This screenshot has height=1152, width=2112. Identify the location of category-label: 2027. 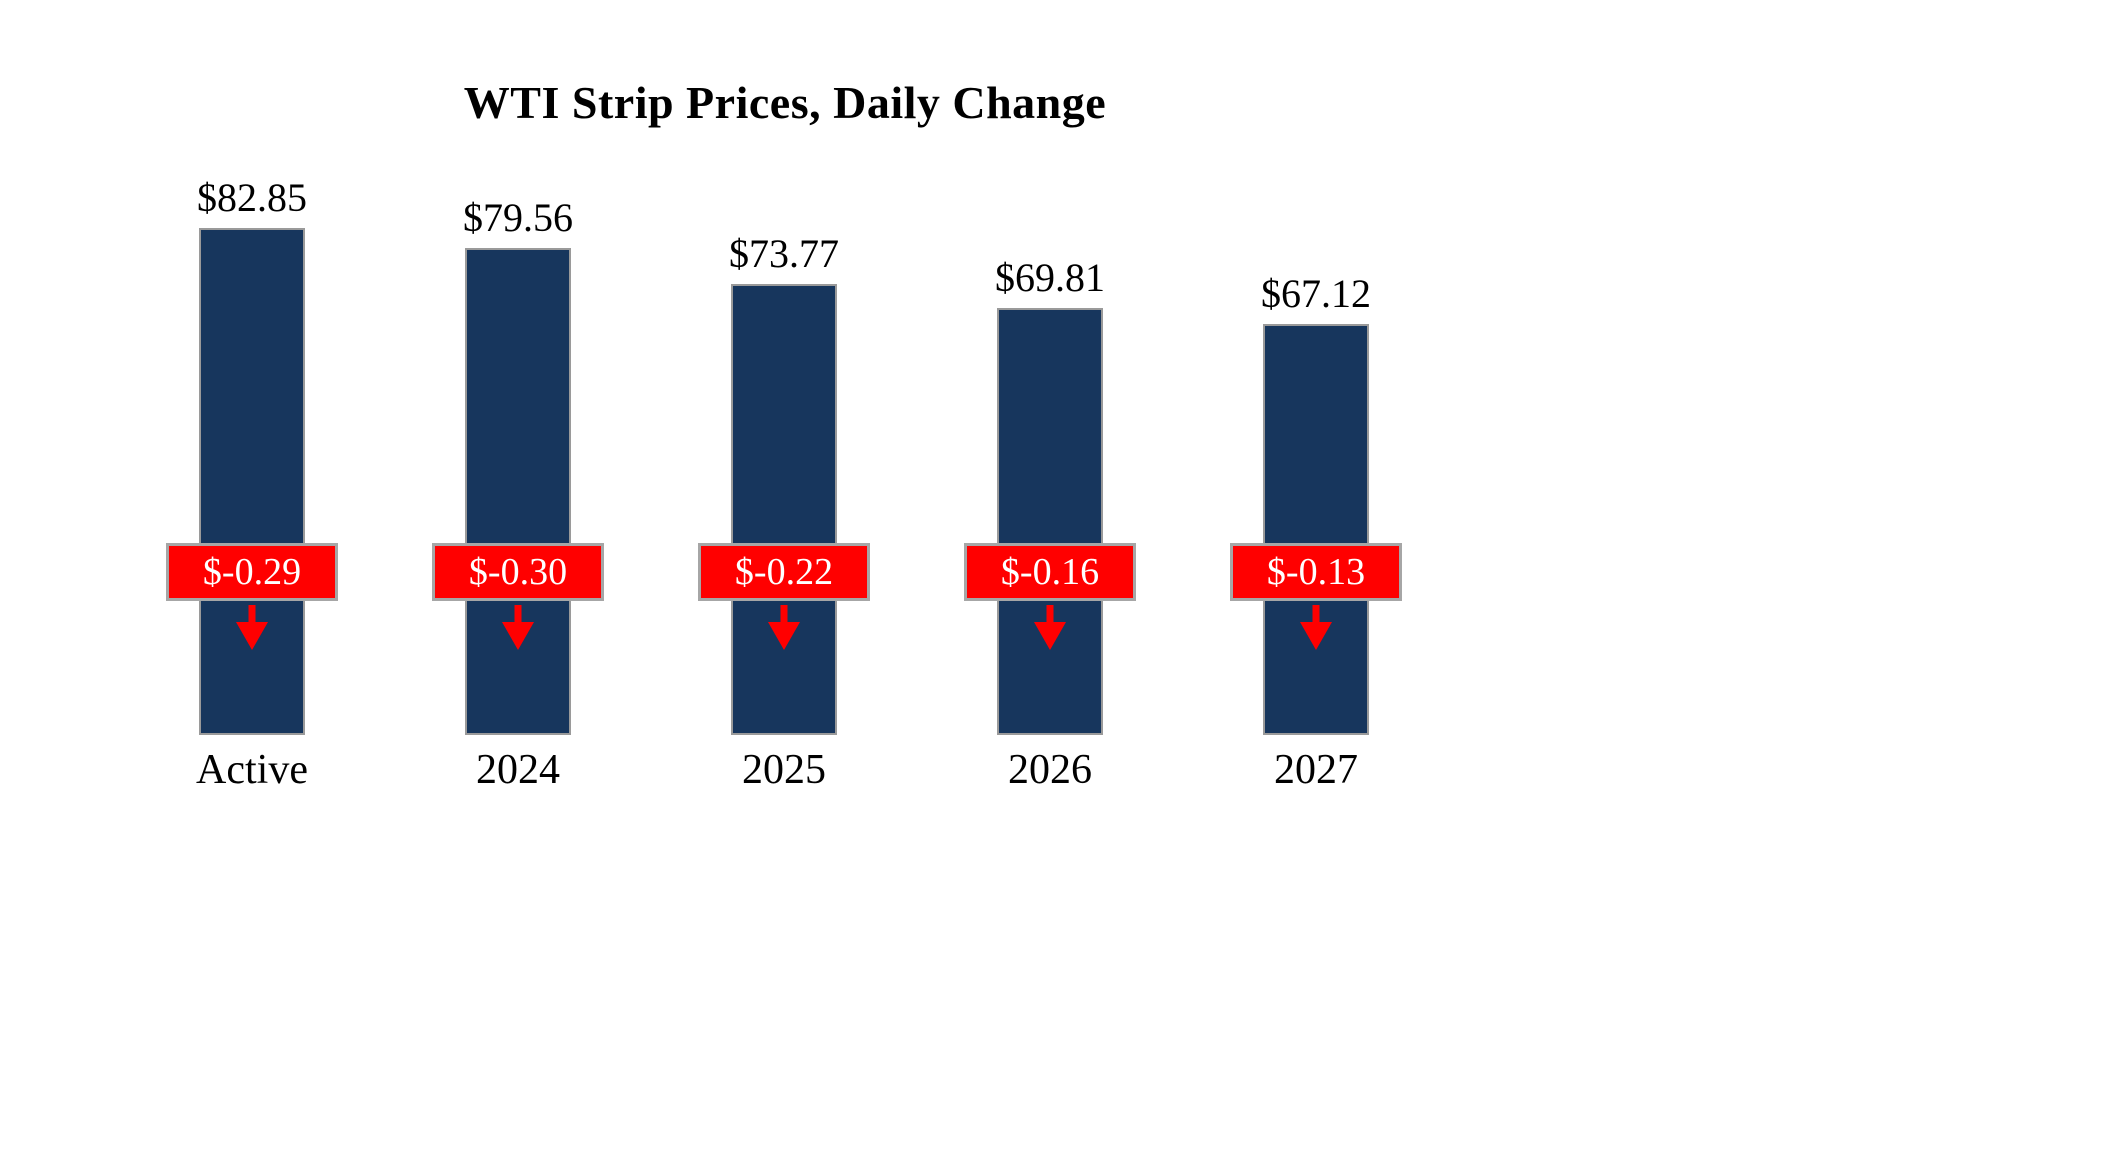
(1316, 770).